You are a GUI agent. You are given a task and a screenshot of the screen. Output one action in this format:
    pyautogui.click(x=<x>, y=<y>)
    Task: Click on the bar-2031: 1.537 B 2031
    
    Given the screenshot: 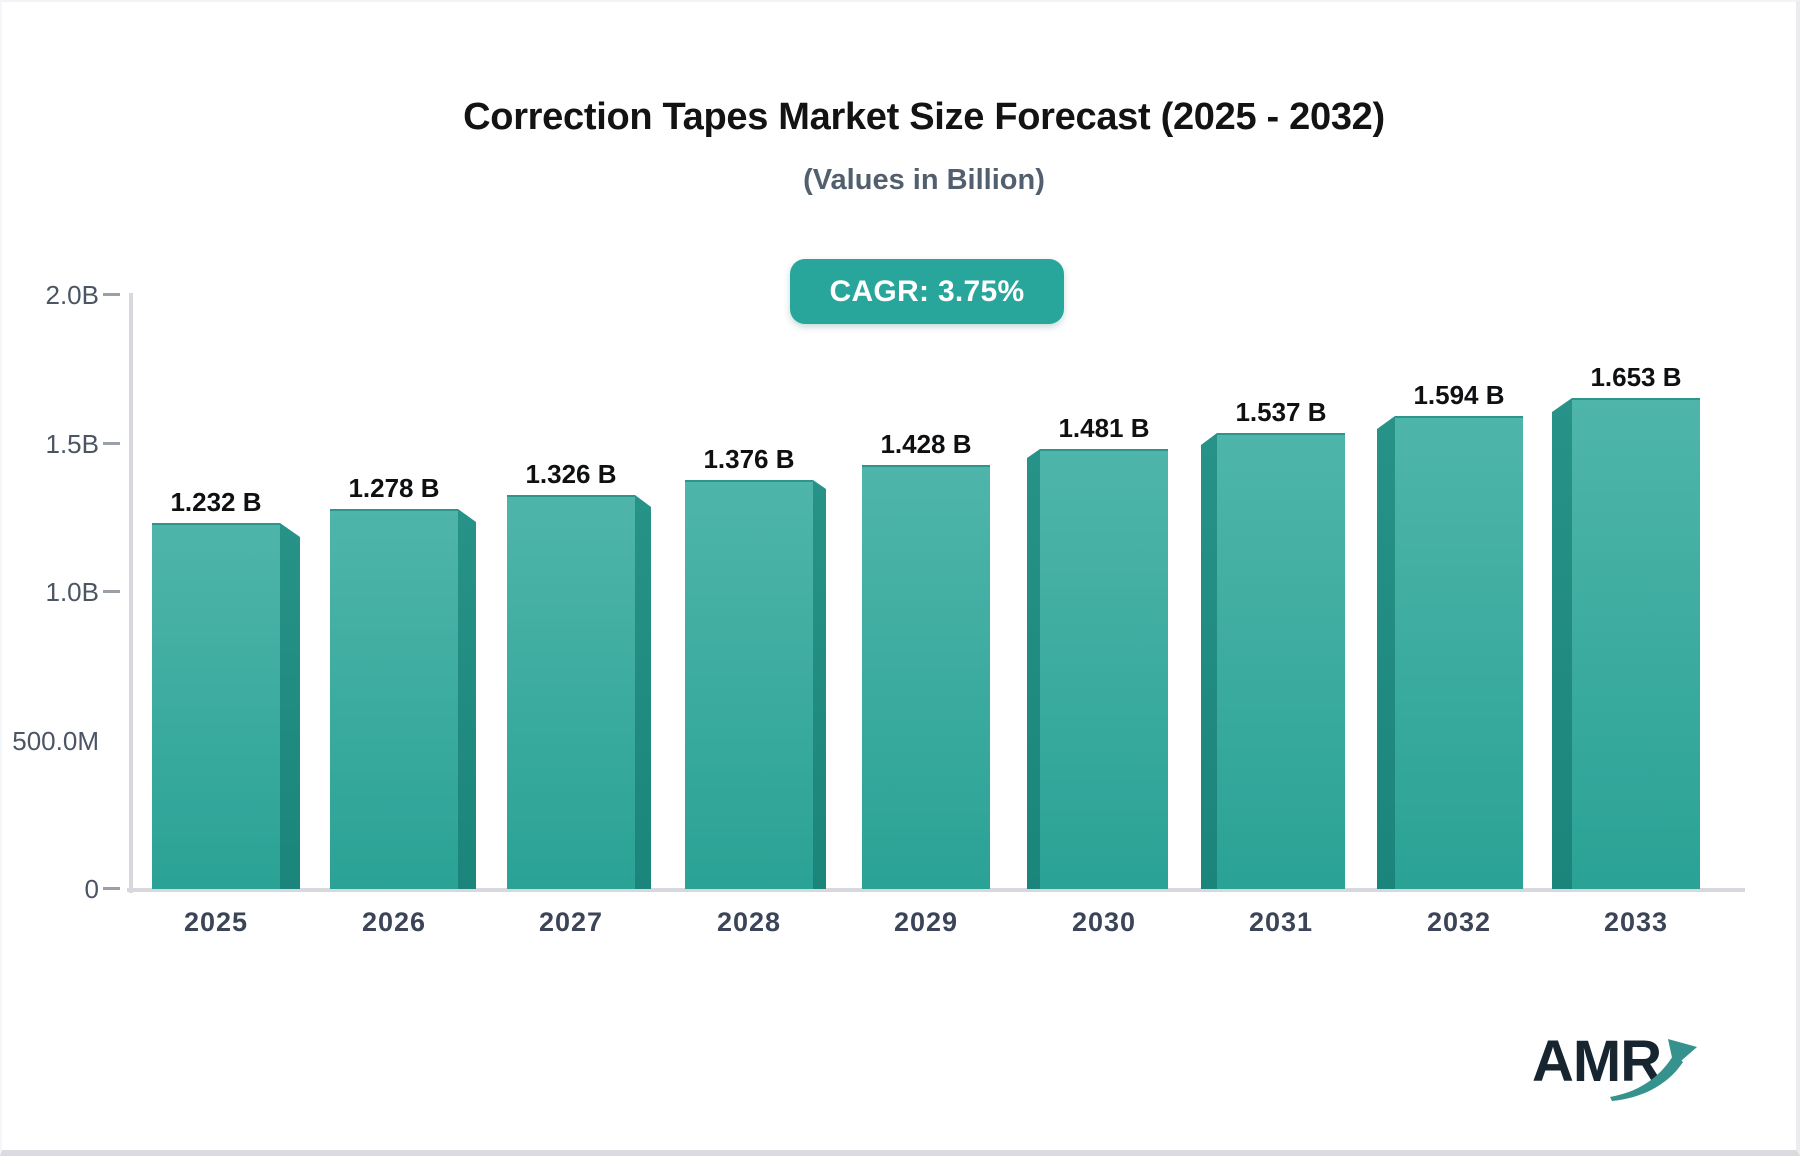 What is the action you would take?
    pyautogui.click(x=1273, y=667)
    